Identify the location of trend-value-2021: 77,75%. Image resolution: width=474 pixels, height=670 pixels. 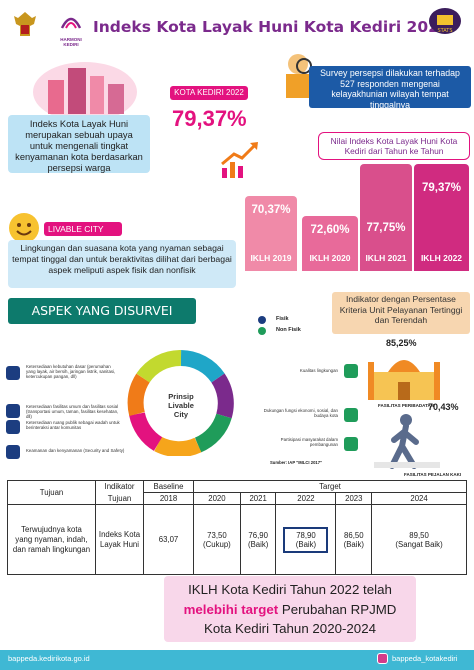
(386, 228).